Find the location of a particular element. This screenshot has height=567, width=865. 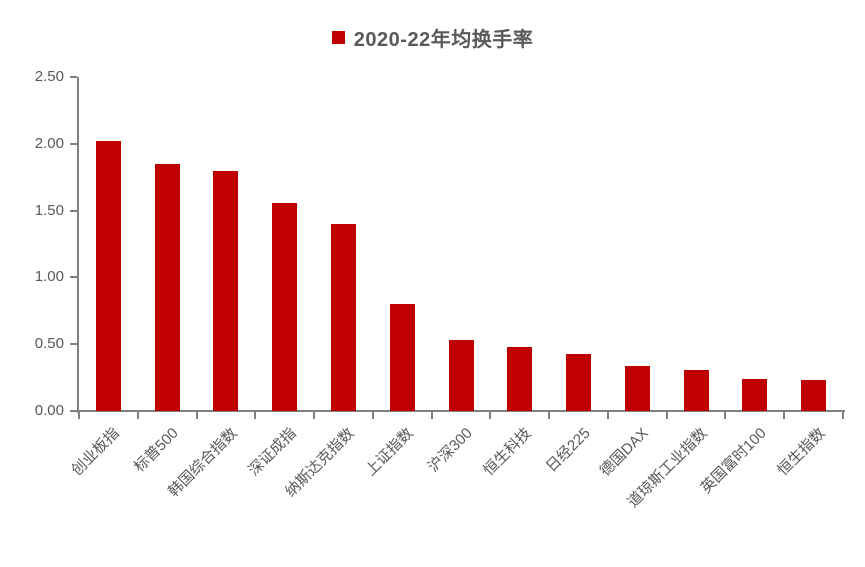

legend-marker is located at coordinates (338, 37).